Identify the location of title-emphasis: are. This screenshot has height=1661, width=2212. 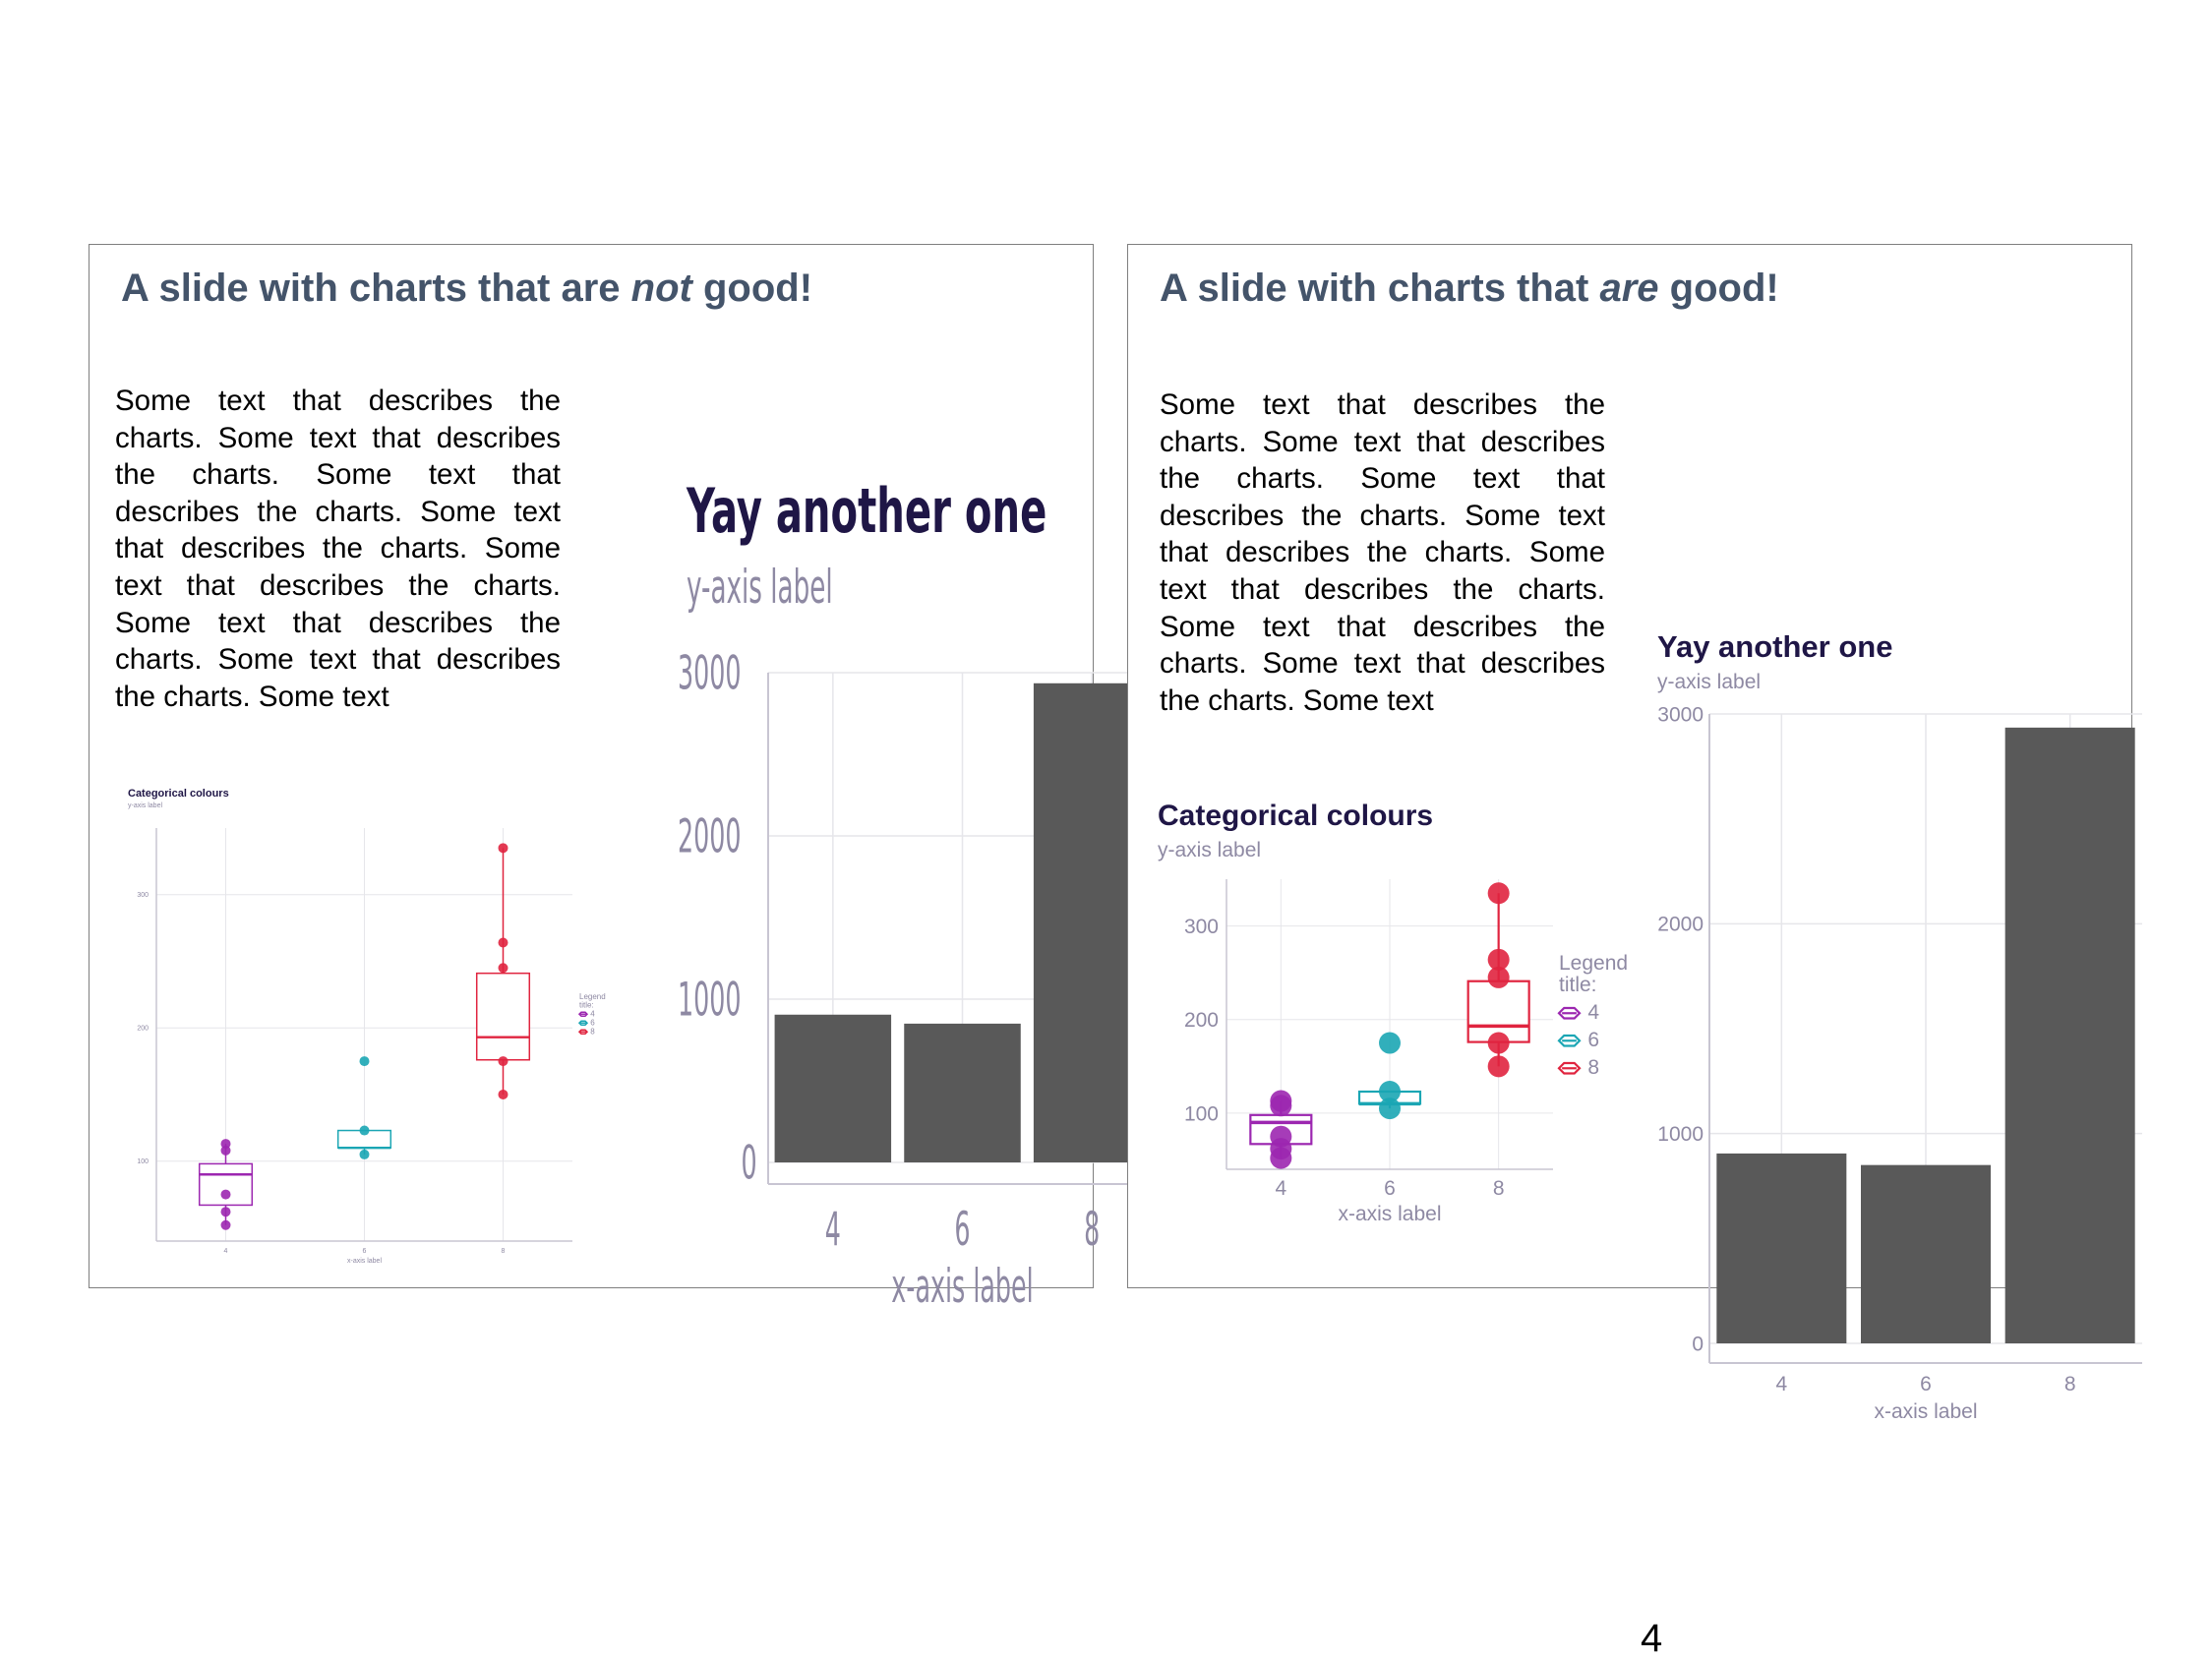
(1629, 288).